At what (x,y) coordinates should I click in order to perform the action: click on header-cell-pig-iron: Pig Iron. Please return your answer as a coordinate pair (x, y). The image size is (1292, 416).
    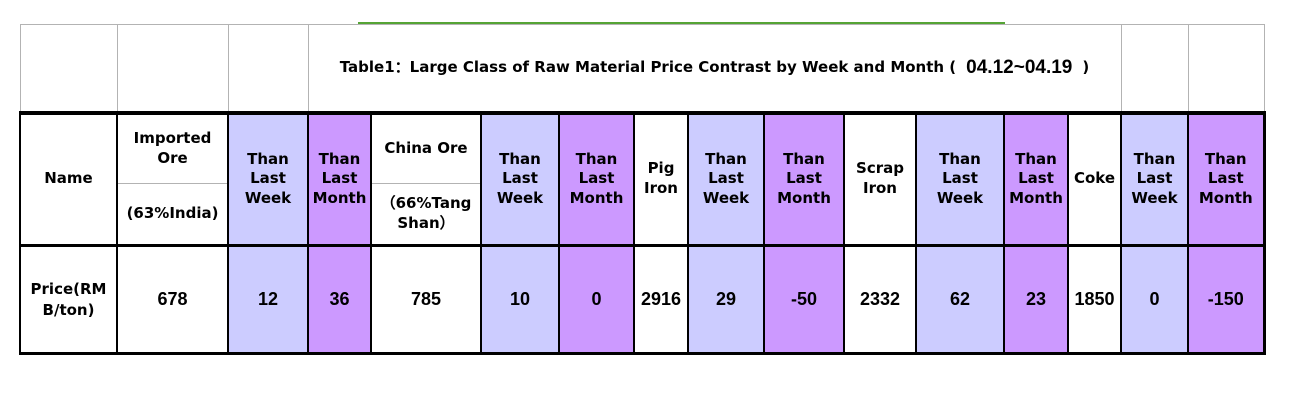
    Looking at the image, I should click on (661, 178).